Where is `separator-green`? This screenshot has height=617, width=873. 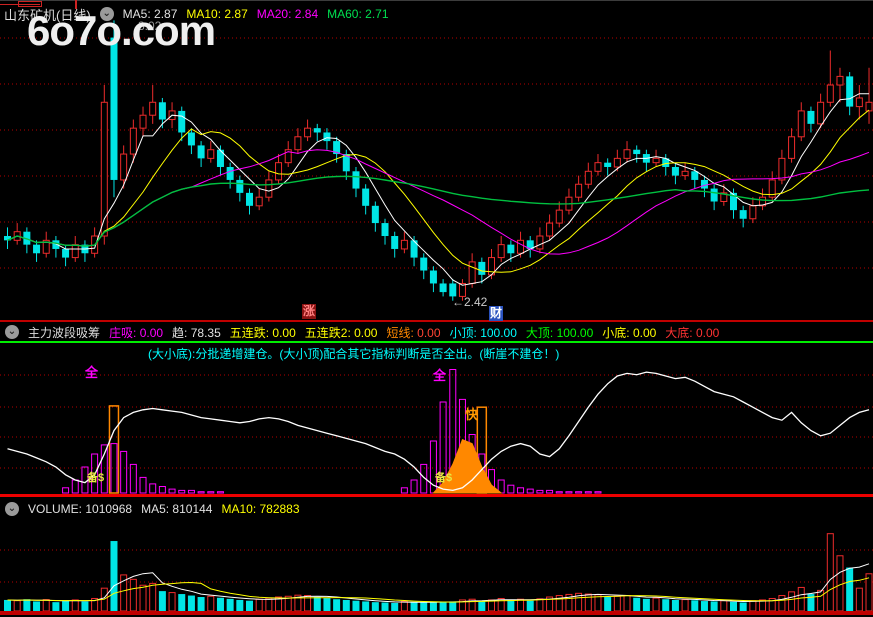 separator-green is located at coordinates (436, 342).